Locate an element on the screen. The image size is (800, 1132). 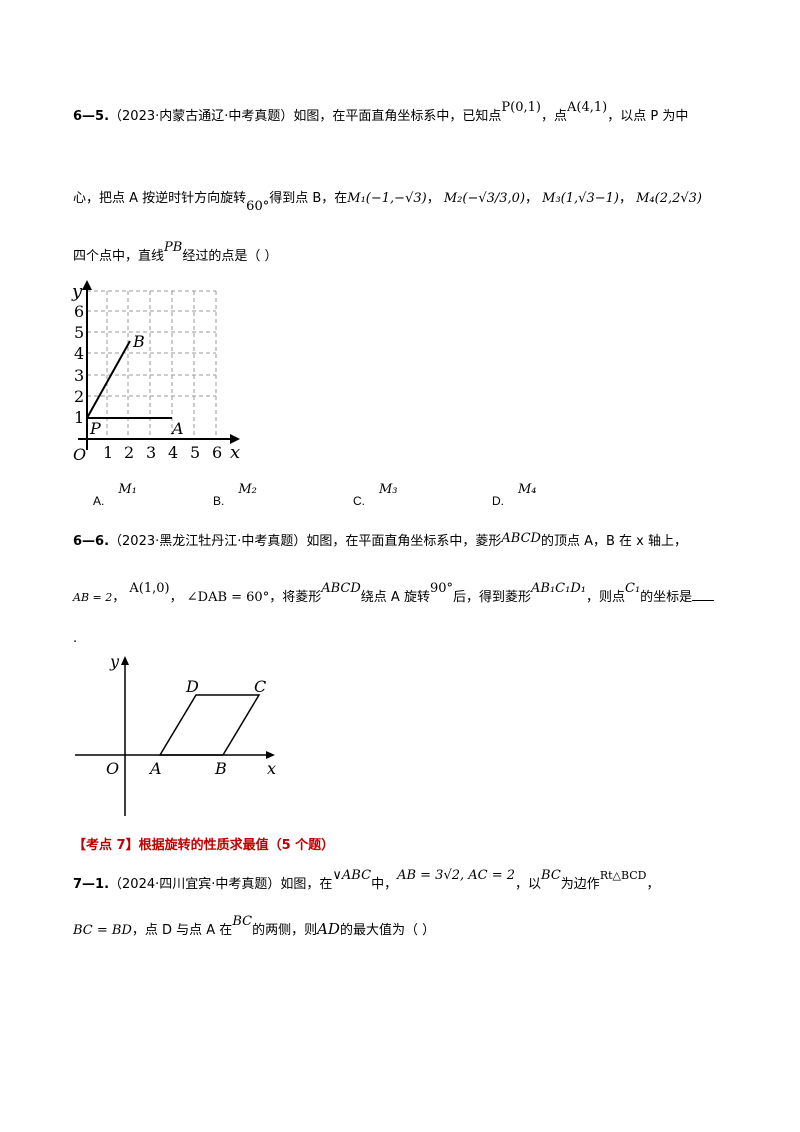
q66-abcd: ABCD is located at coordinates (521, 538).